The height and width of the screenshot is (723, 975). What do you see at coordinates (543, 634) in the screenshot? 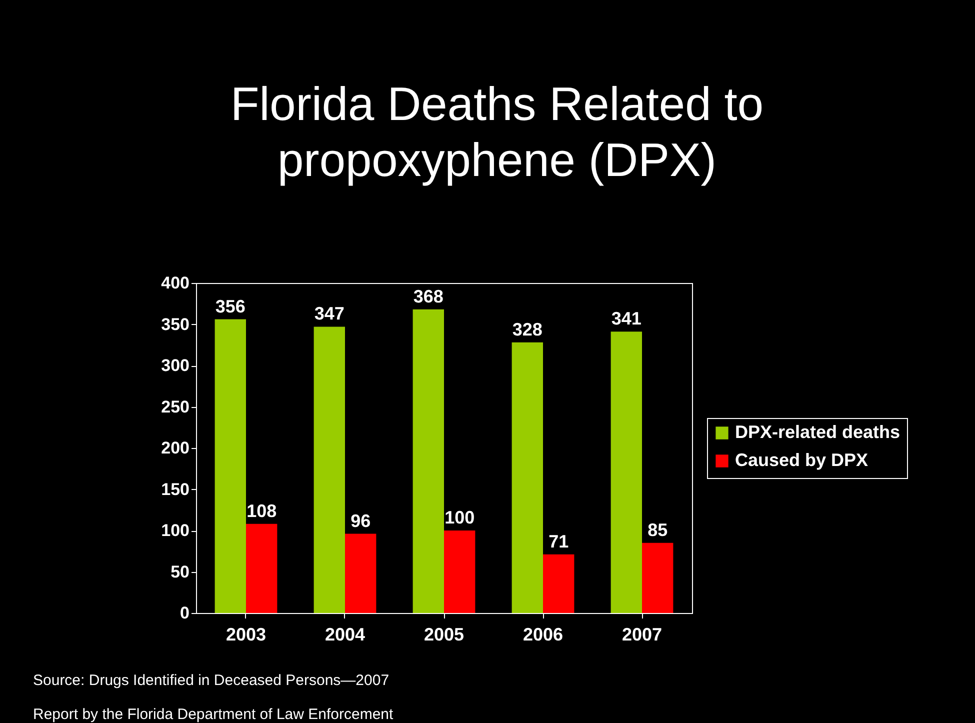
I see `x-tick-label: 2006` at bounding box center [543, 634].